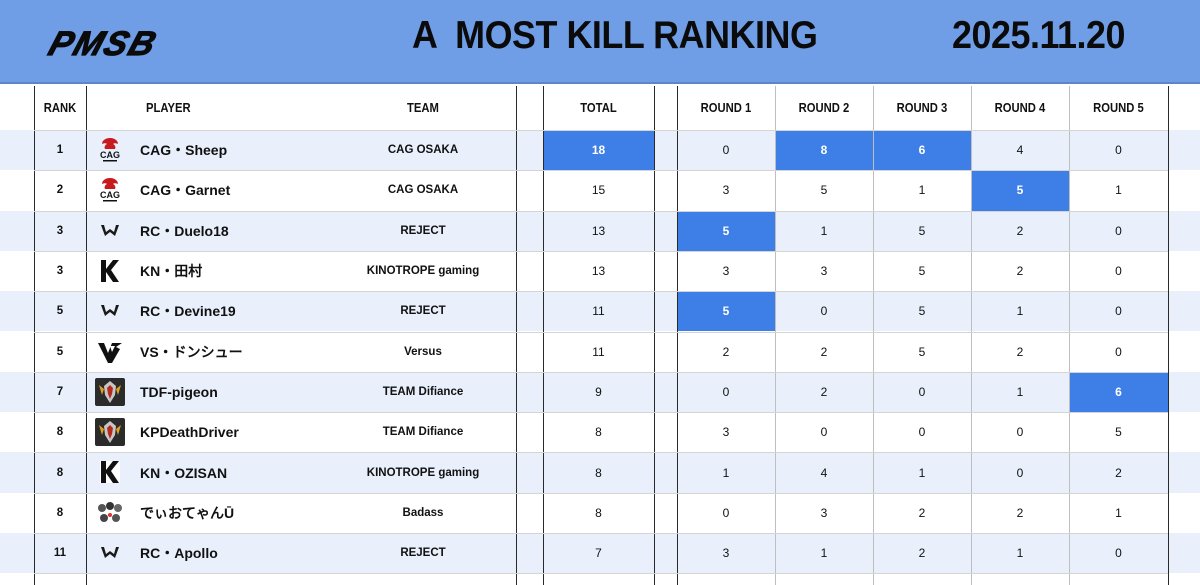 This screenshot has height=585, width=1200. What do you see at coordinates (824, 311) in the screenshot?
I see `round-2-kills-cell: 0` at bounding box center [824, 311].